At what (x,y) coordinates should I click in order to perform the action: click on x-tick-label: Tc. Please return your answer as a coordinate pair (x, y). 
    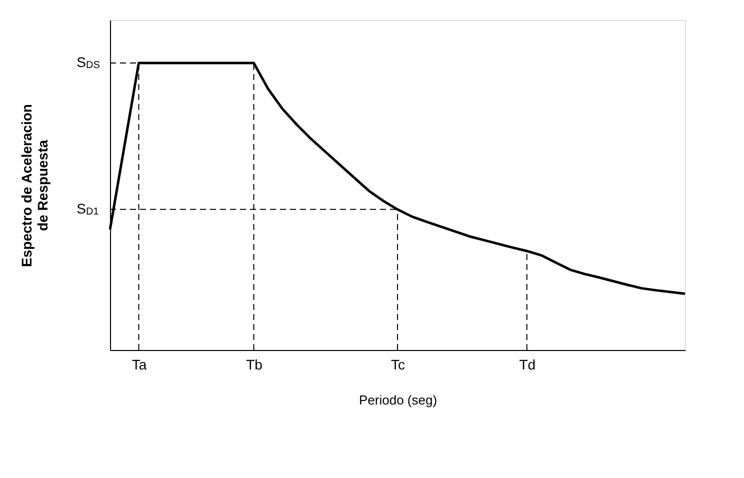
    Looking at the image, I should click on (398, 364).